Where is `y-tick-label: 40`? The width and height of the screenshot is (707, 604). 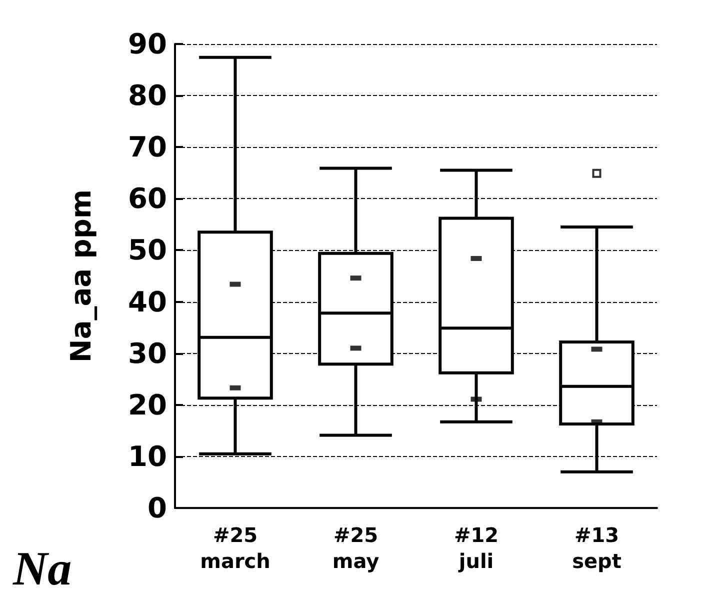
y-tick-label: 40 is located at coordinates (147, 301).